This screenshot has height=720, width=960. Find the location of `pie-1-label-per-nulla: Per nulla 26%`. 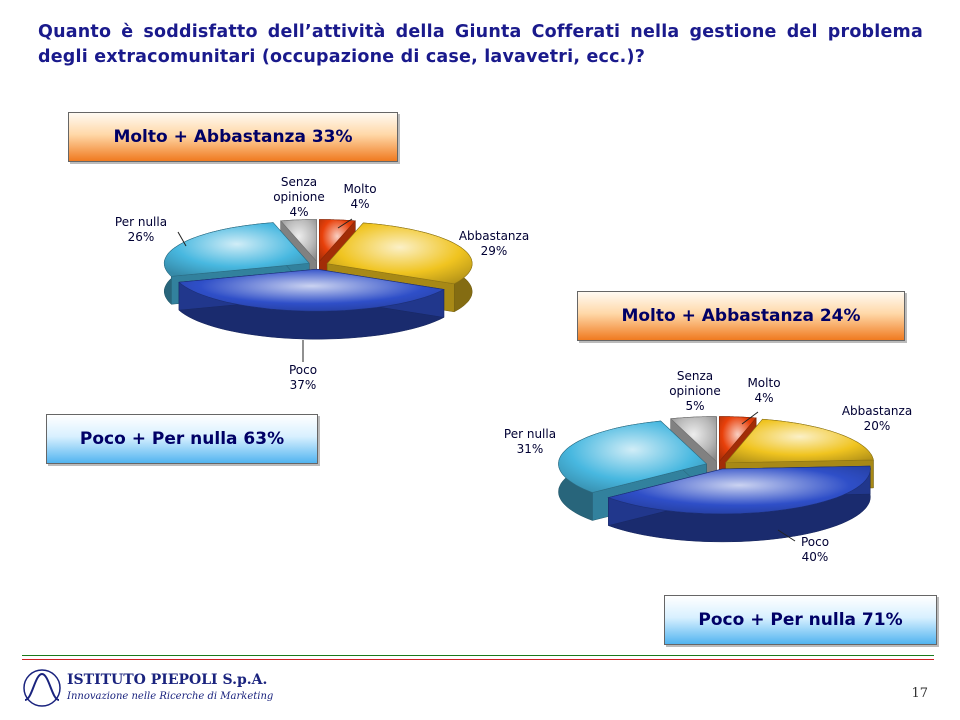

pie-1-label-per-nulla: Per nulla 26% is located at coordinates (141, 229).